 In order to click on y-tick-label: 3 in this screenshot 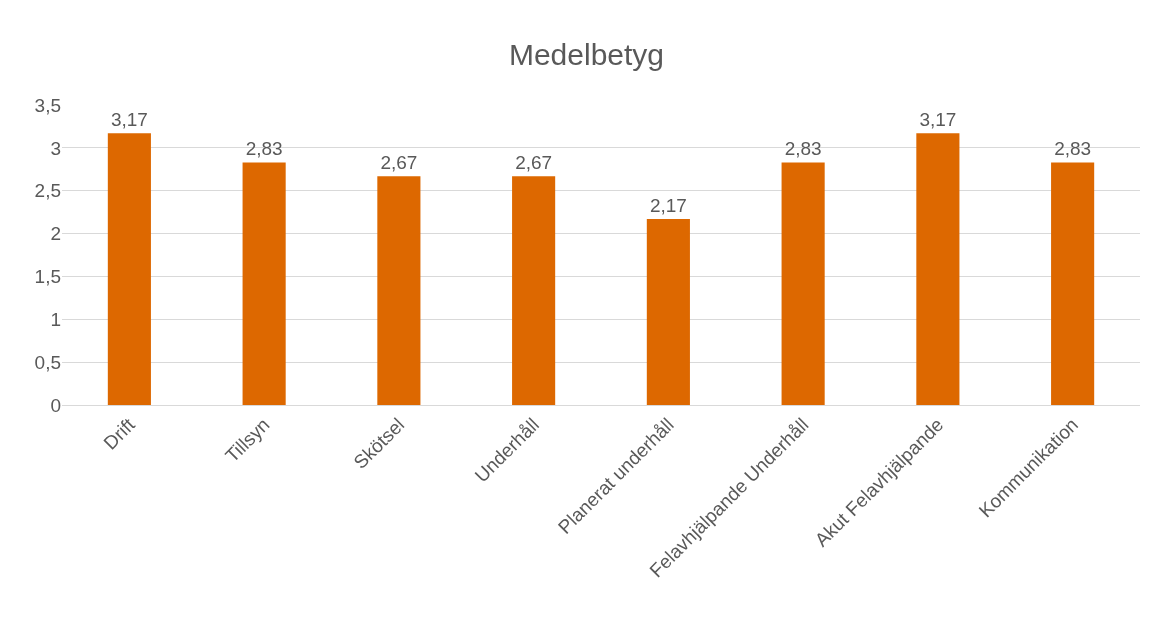, I will do `click(55, 148)`.